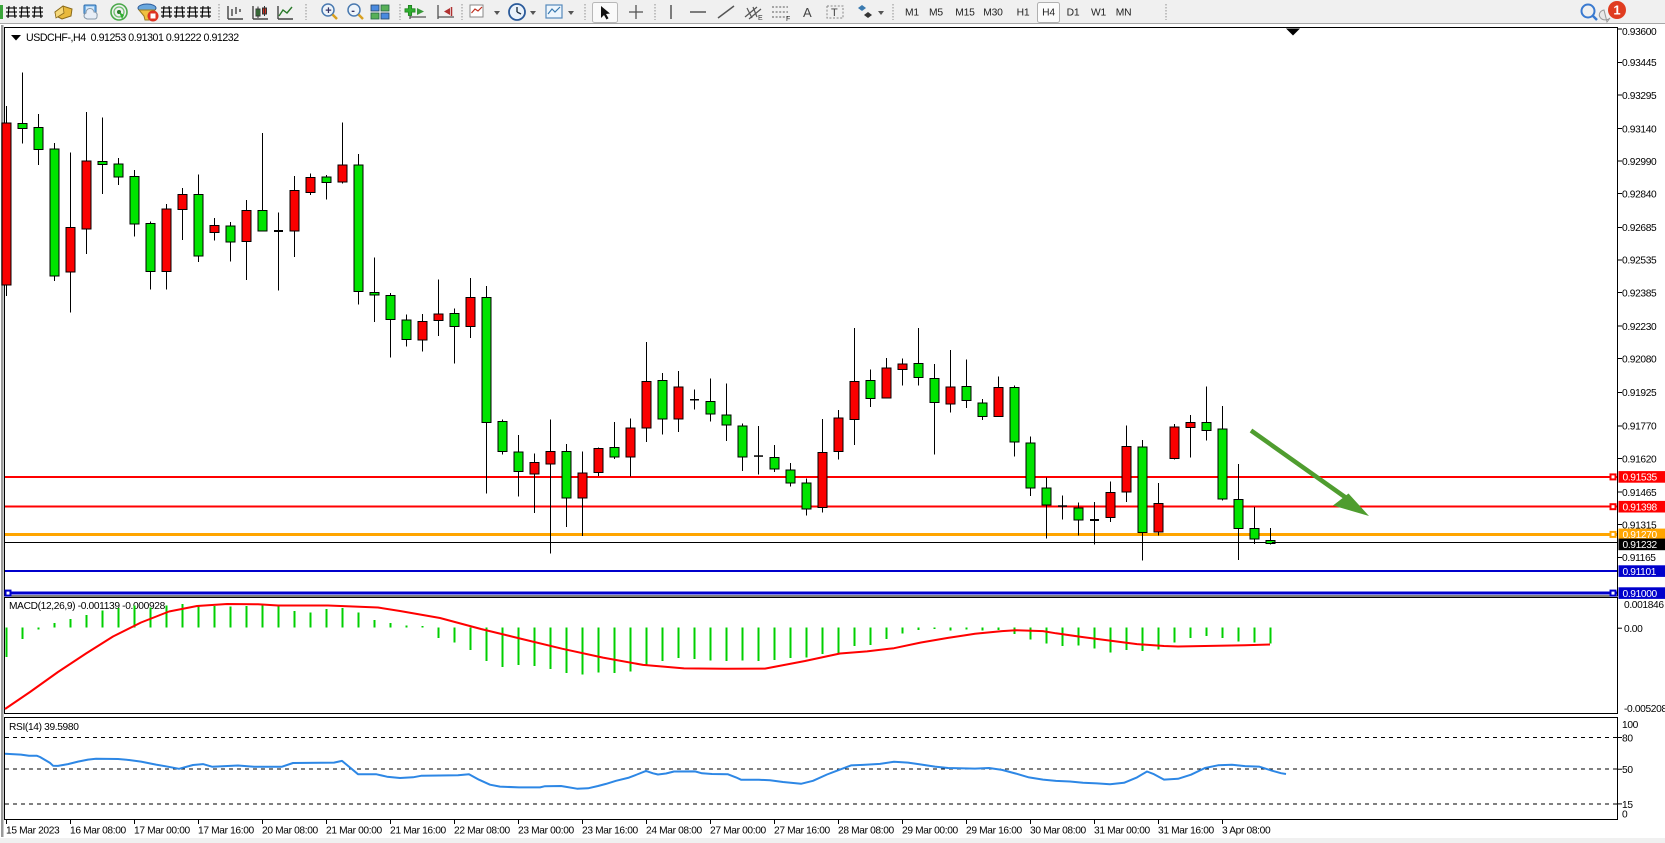 The height and width of the screenshot is (843, 1665). What do you see at coordinates (1639, 162) in the screenshot?
I see `svg-text: 0.92990` at bounding box center [1639, 162].